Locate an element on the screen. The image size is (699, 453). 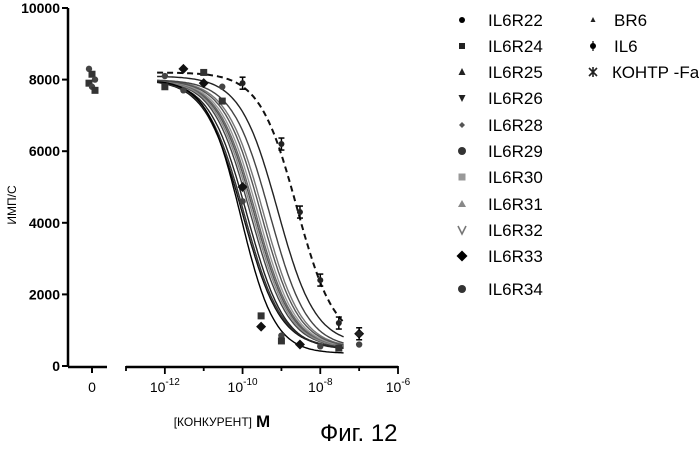
legend-label-il6r22: IL6R22 is located at coordinates (515, 20).